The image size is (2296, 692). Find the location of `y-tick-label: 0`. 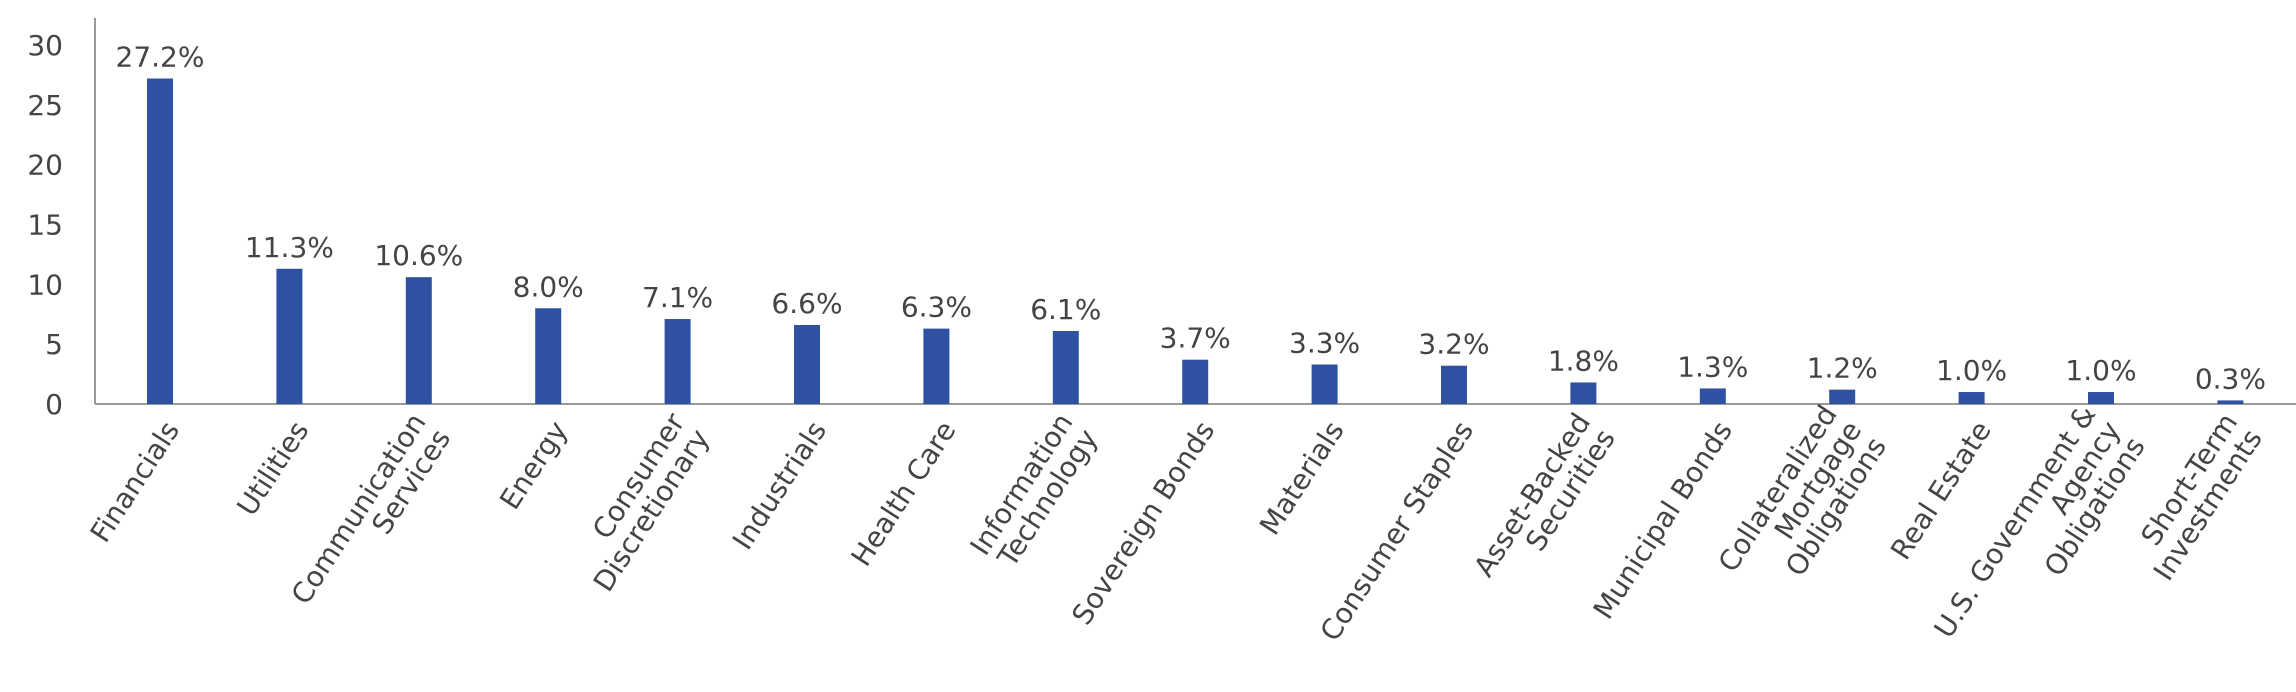

y-tick-label: 0 is located at coordinates (54, 404).